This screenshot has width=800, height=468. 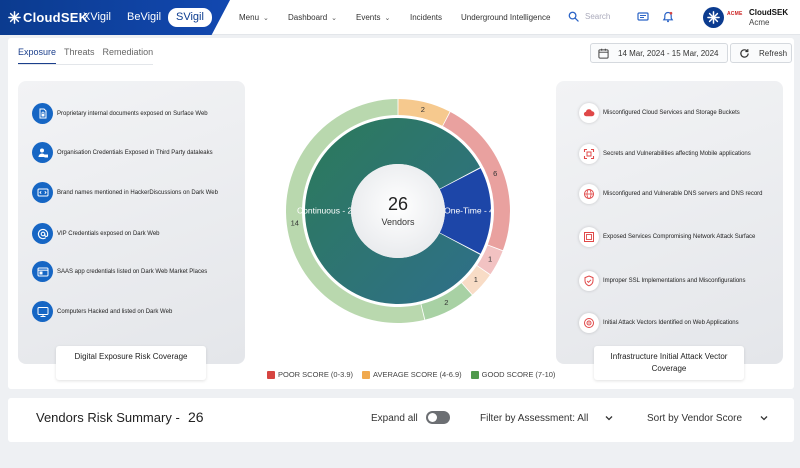 I want to click on inner-ring: Continuous - 22 One-Time - 4, so click(x=395, y=211).